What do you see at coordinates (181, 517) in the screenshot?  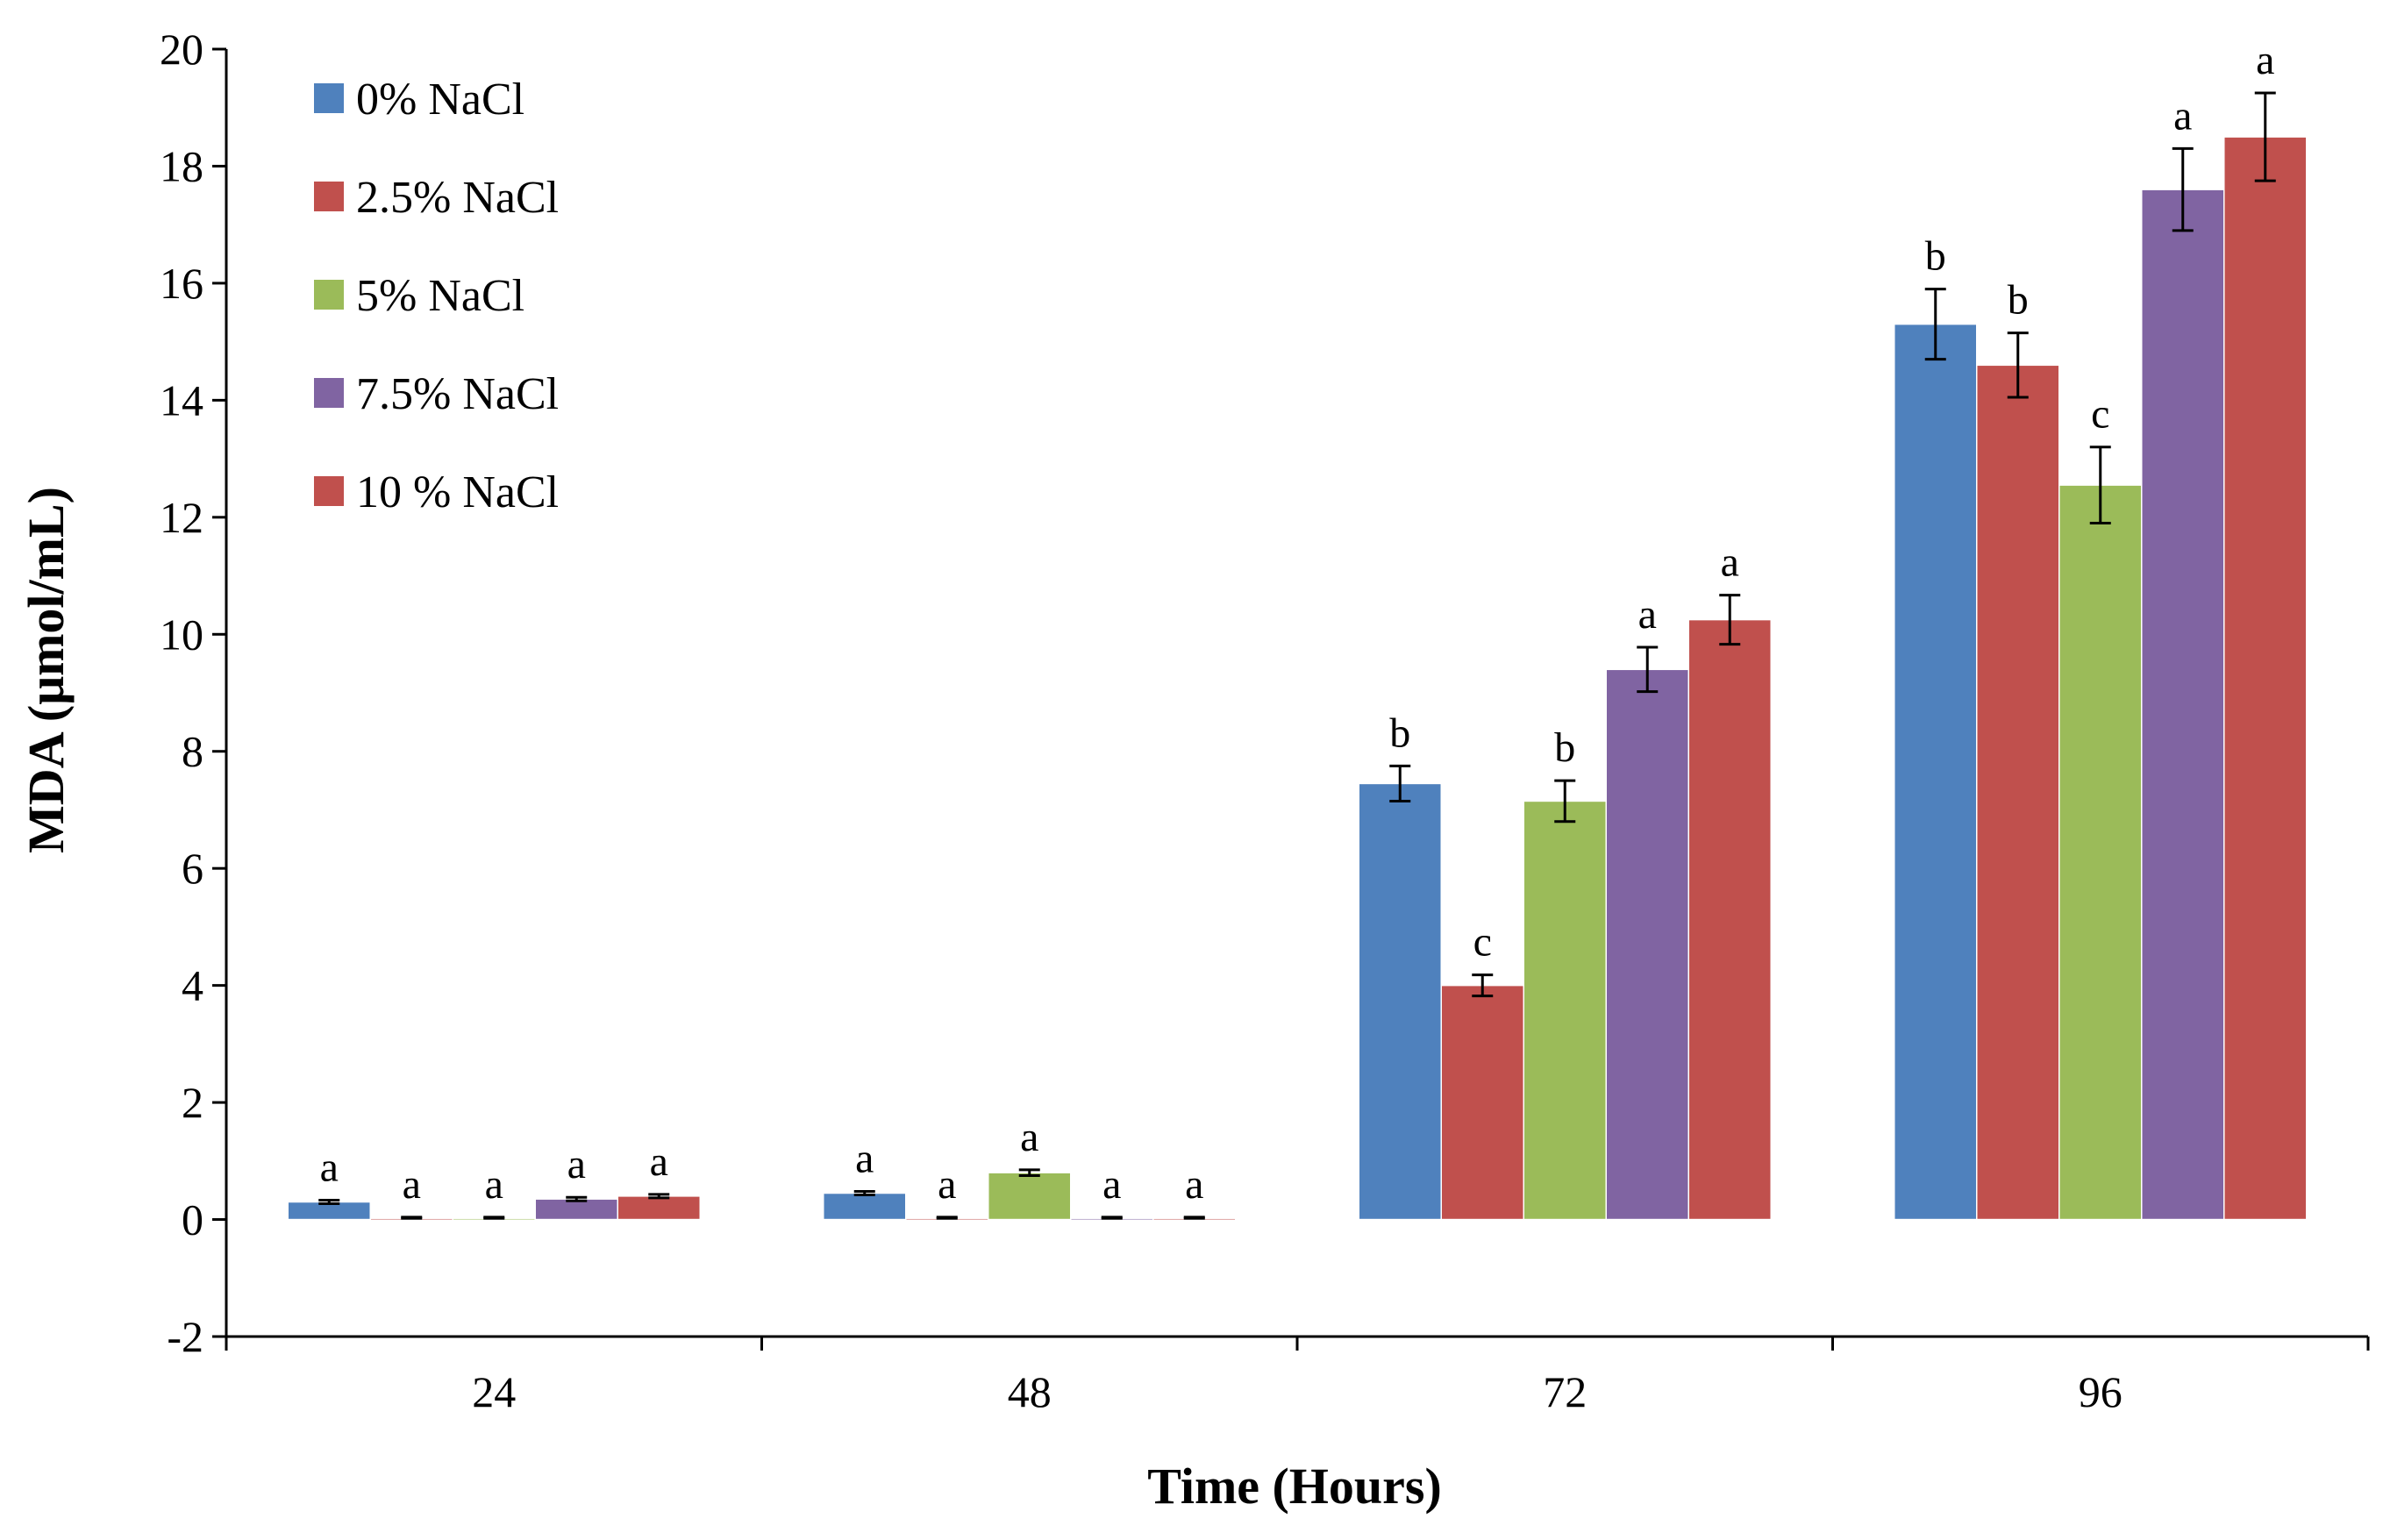 I see `y-tick-label: 12` at bounding box center [181, 517].